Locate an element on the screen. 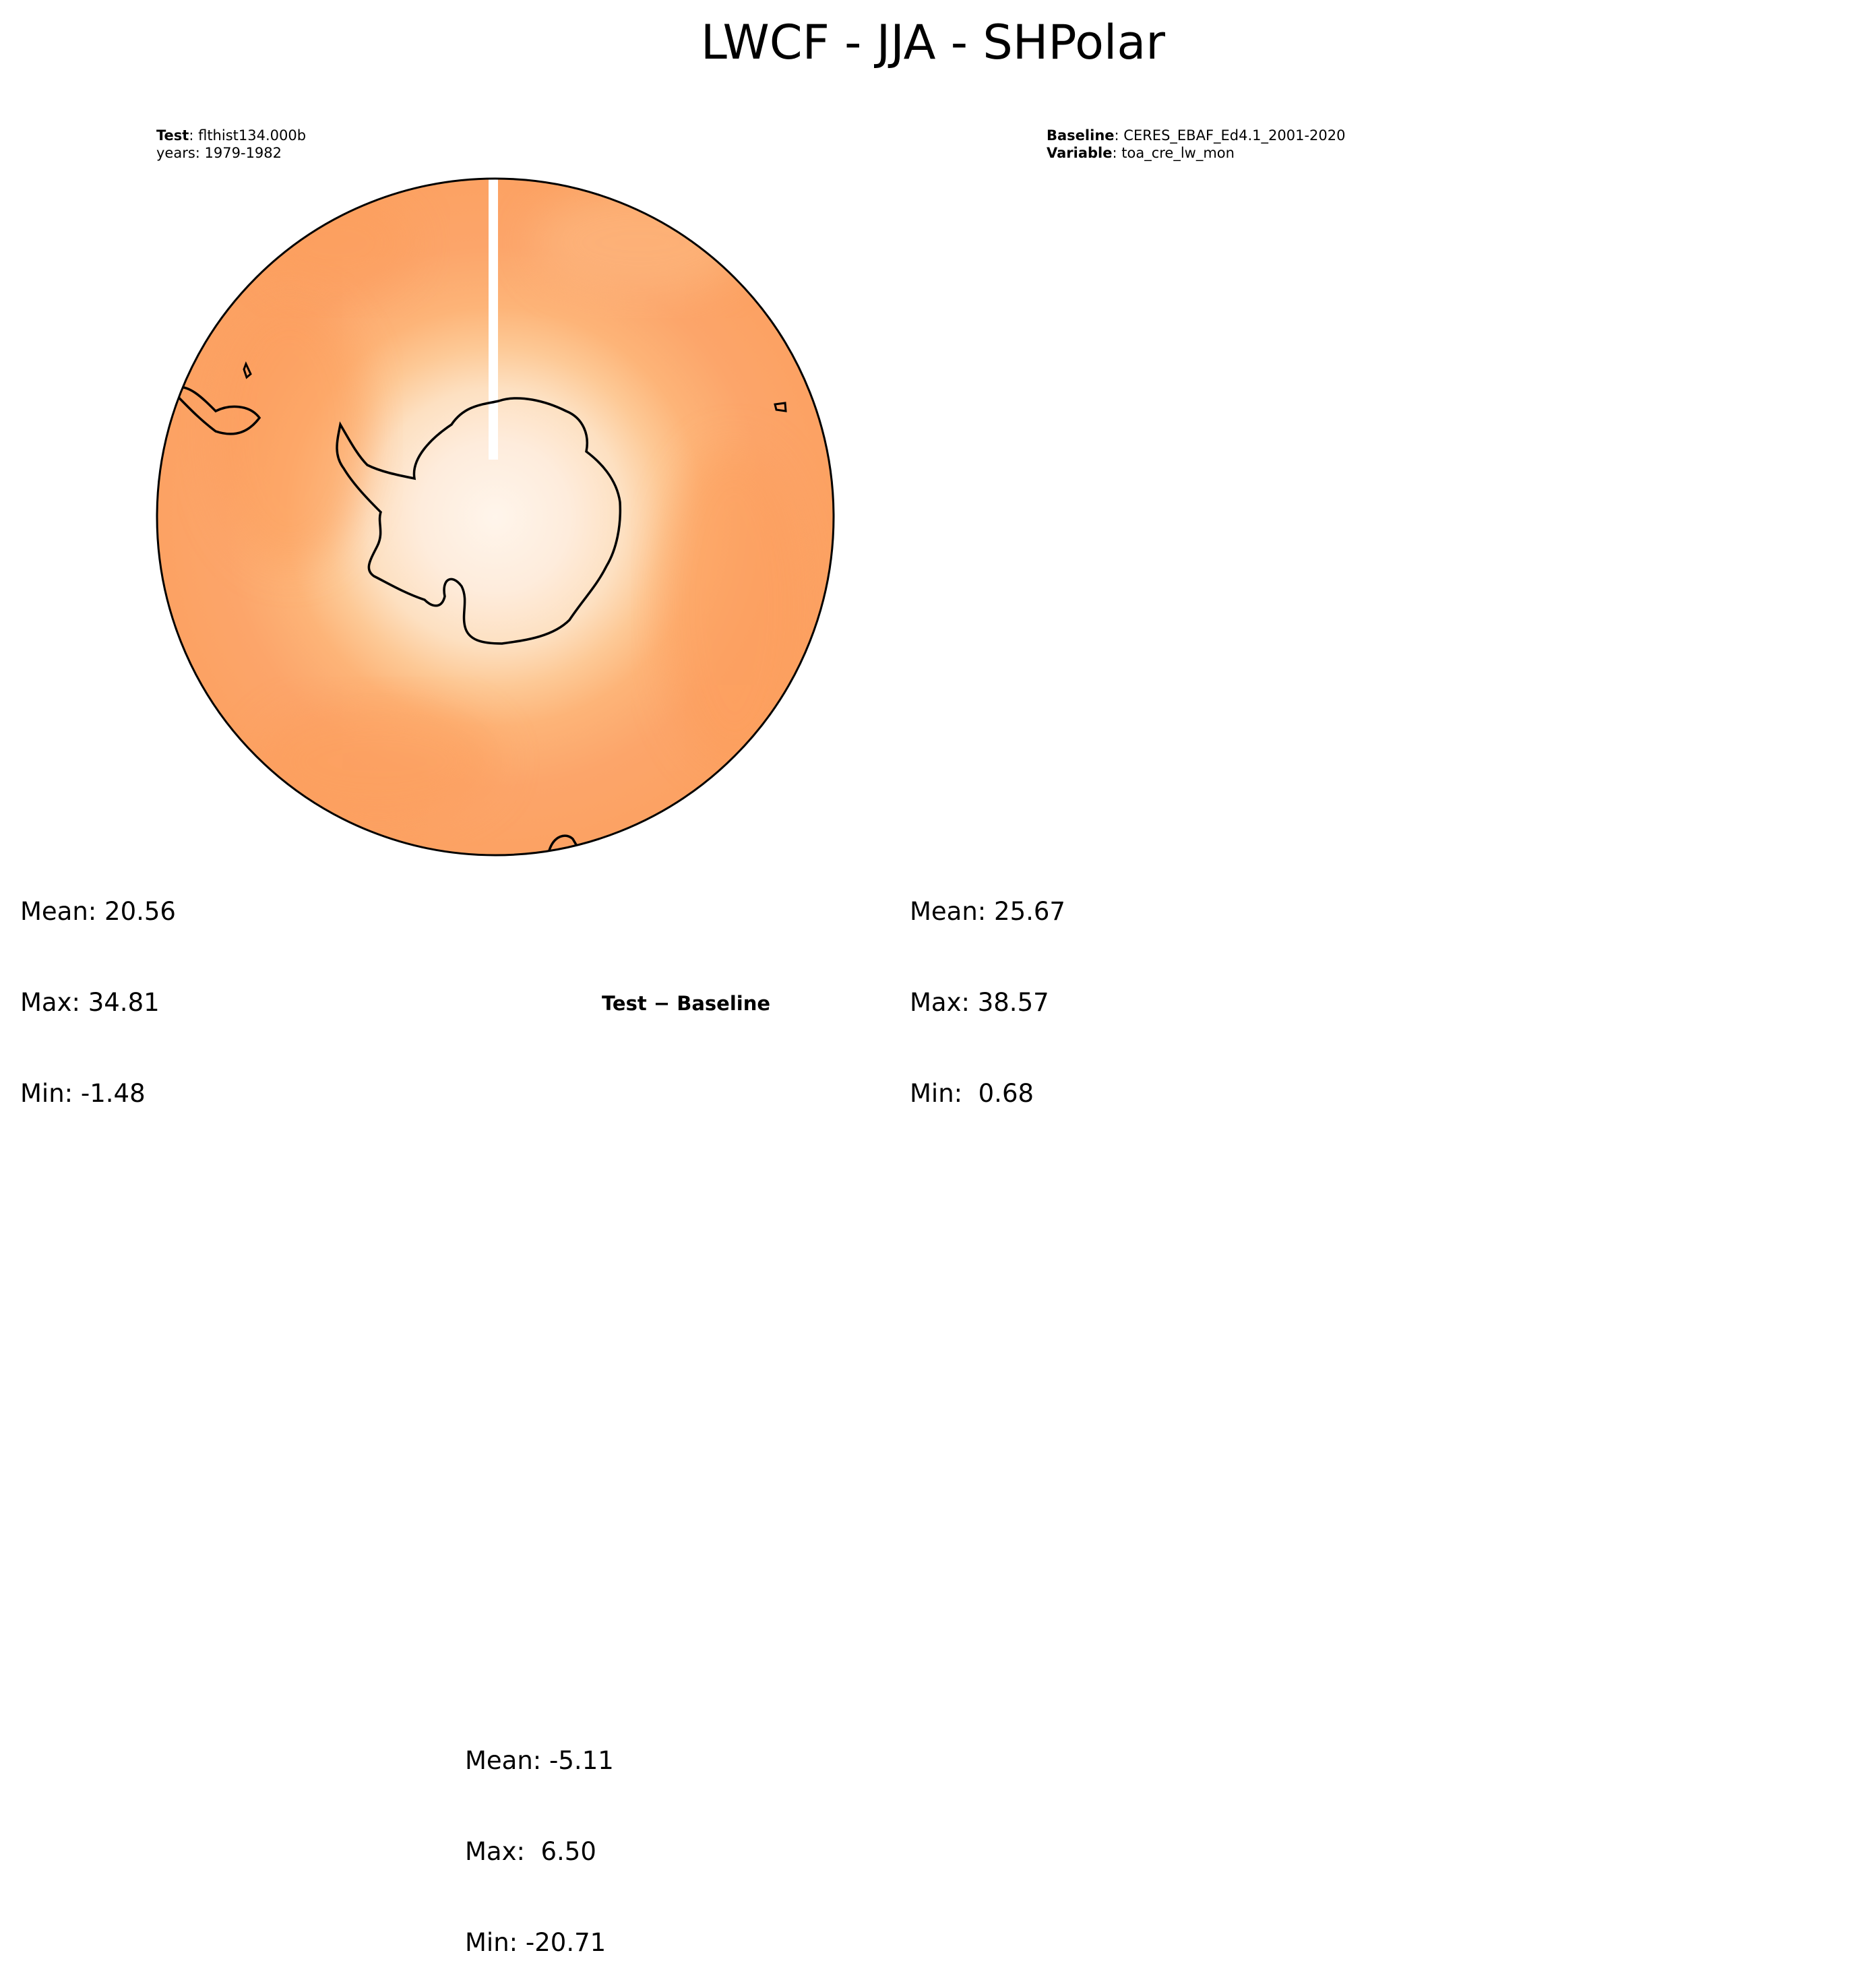 This screenshot has height=1988, width=1866. test-stats: Mean: 20.56 Max: 34.81 Min: -1.48 is located at coordinates (98, 987).